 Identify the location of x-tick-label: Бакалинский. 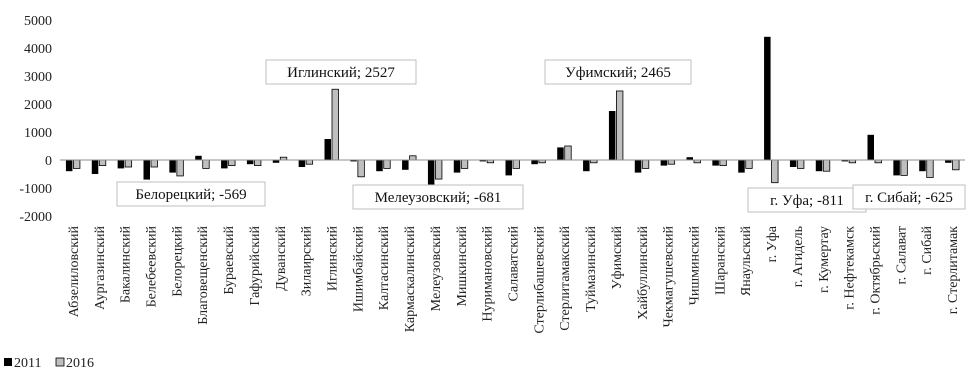
(126, 264).